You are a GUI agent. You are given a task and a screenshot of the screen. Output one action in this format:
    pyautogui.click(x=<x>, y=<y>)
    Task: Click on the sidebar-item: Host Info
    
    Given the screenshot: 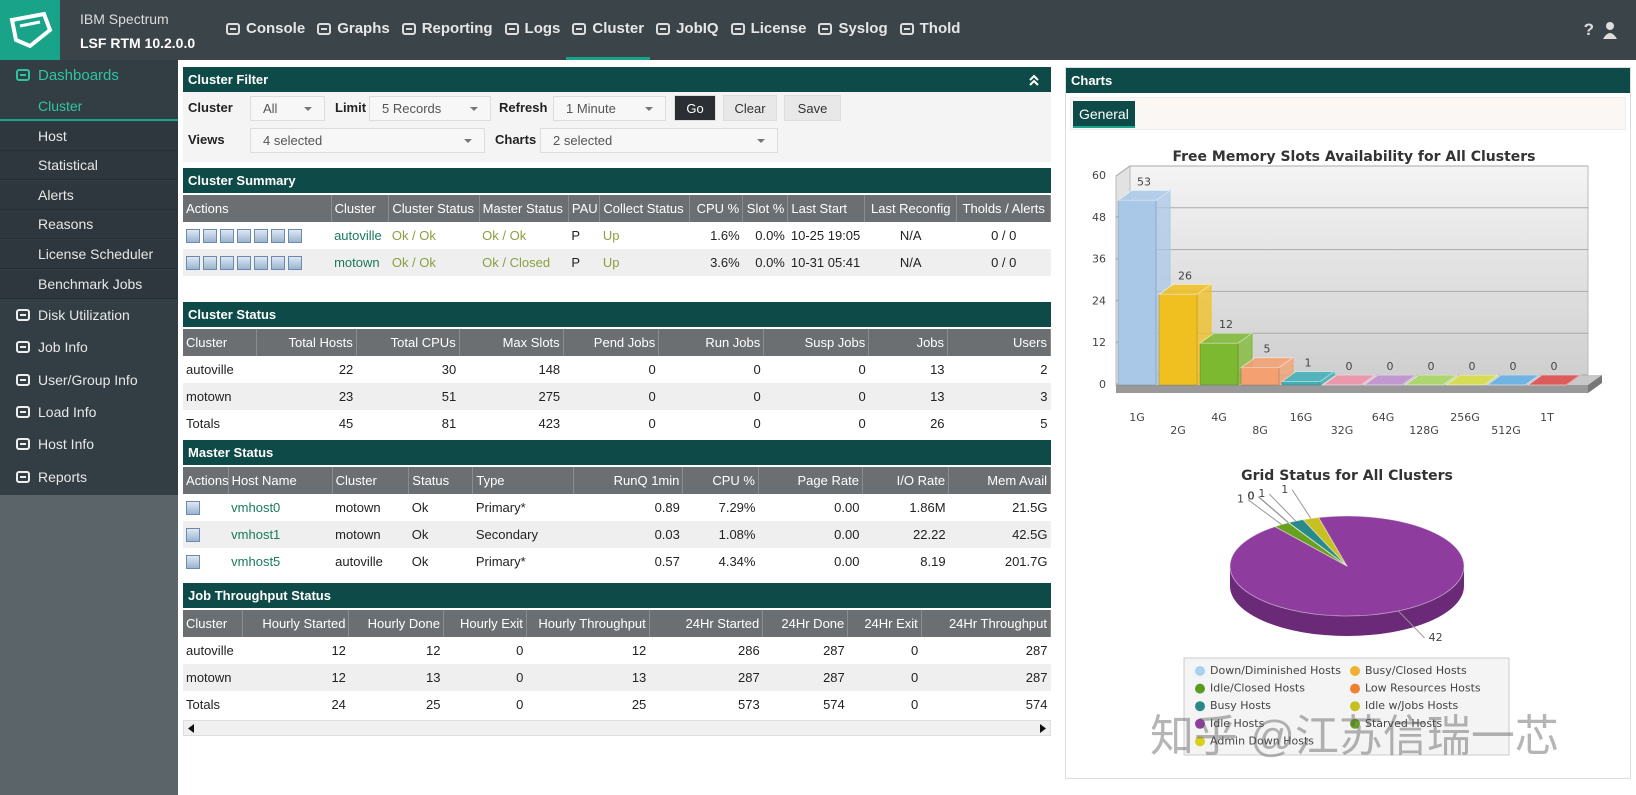 What is the action you would take?
    pyautogui.click(x=89, y=444)
    